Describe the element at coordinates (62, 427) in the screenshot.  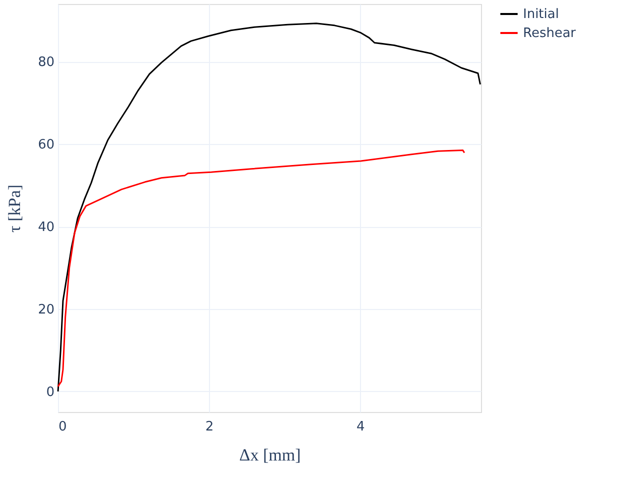
I see `x-tick-label: 0` at that location.